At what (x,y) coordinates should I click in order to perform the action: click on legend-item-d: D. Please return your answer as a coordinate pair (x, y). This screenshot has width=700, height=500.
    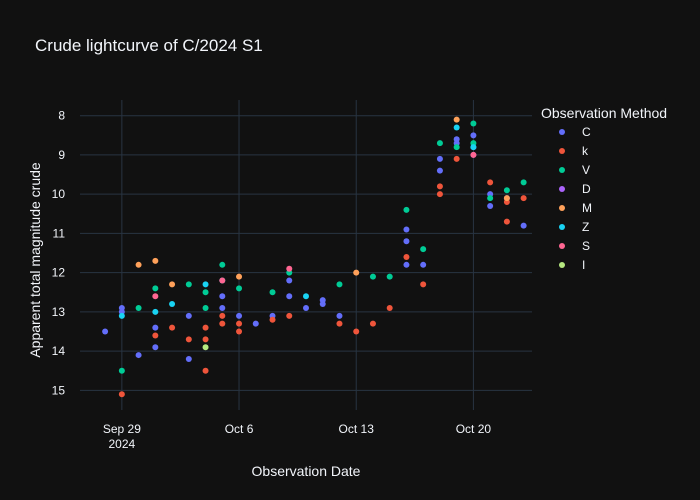
    Looking at the image, I should click on (575, 189).